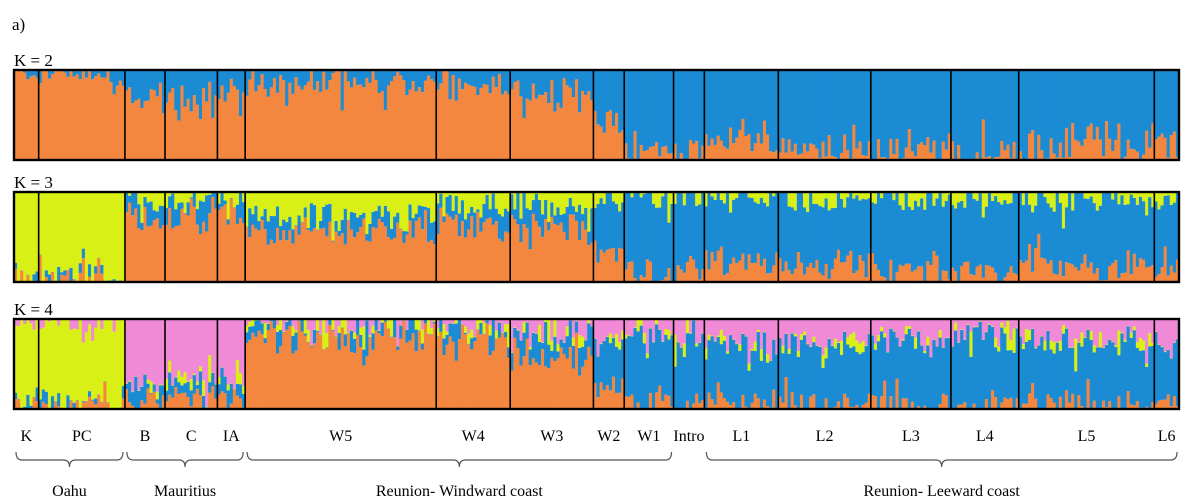 The height and width of the screenshot is (504, 1182). I want to click on group-label: Reunion- Windward coast, so click(460, 491).